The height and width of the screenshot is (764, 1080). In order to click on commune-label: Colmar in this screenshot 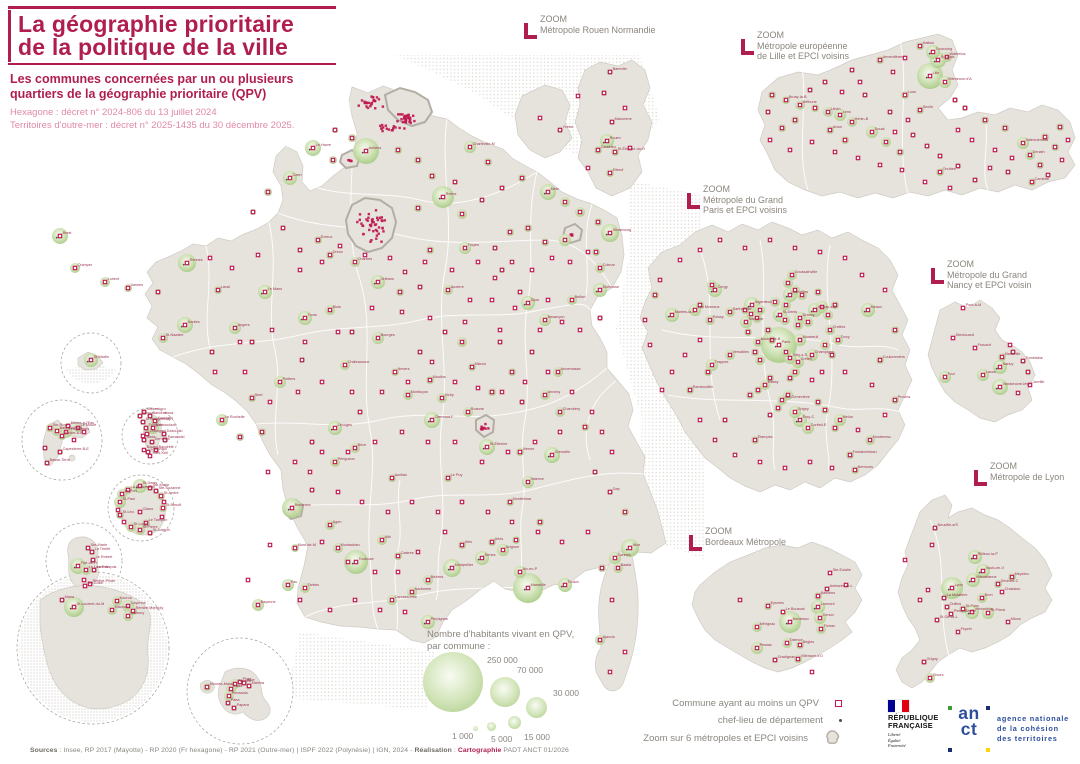, I will do `click(609, 265)`.